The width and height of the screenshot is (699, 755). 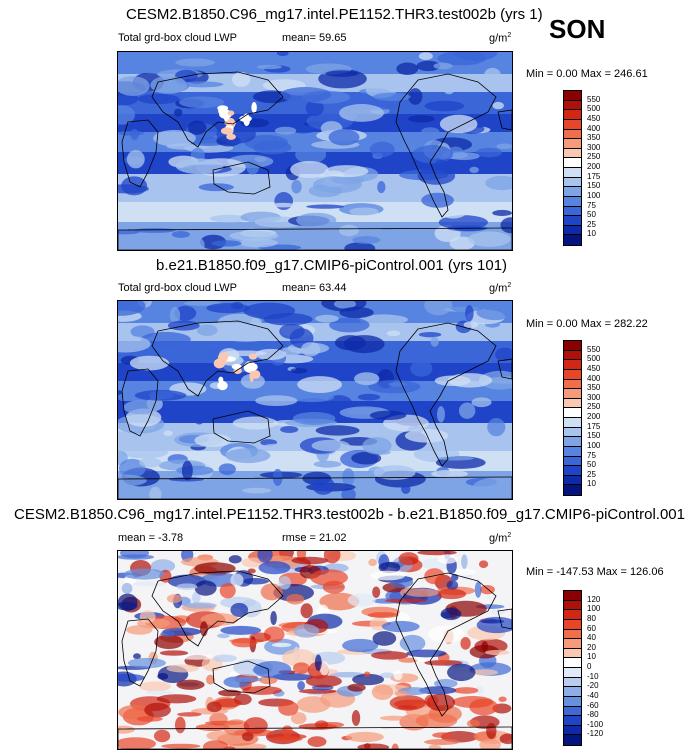 What do you see at coordinates (591, 224) in the screenshot?
I see `colorbar-tick-label: 25` at bounding box center [591, 224].